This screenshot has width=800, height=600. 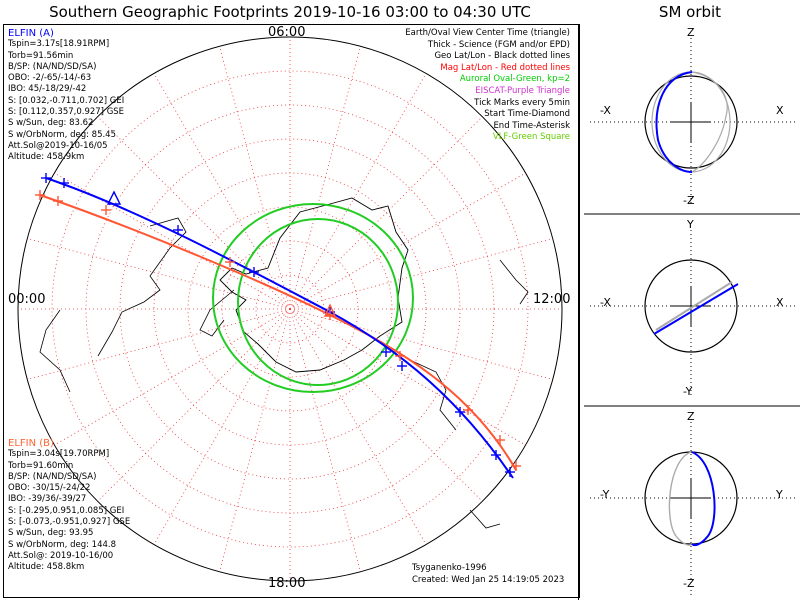 What do you see at coordinates (31, 33) in the screenshot?
I see `elfin-a-header: ELFIN (A)` at bounding box center [31, 33].